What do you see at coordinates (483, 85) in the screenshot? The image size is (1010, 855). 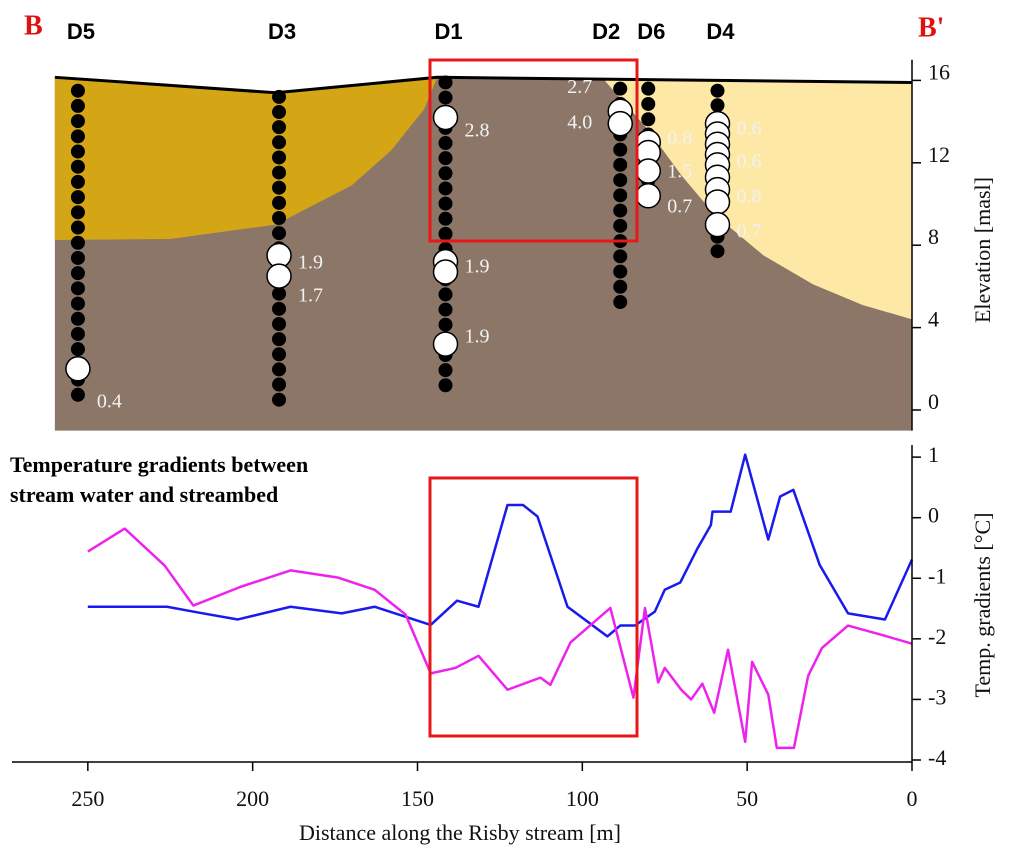 I see `ground-surface` at bounding box center [483, 85].